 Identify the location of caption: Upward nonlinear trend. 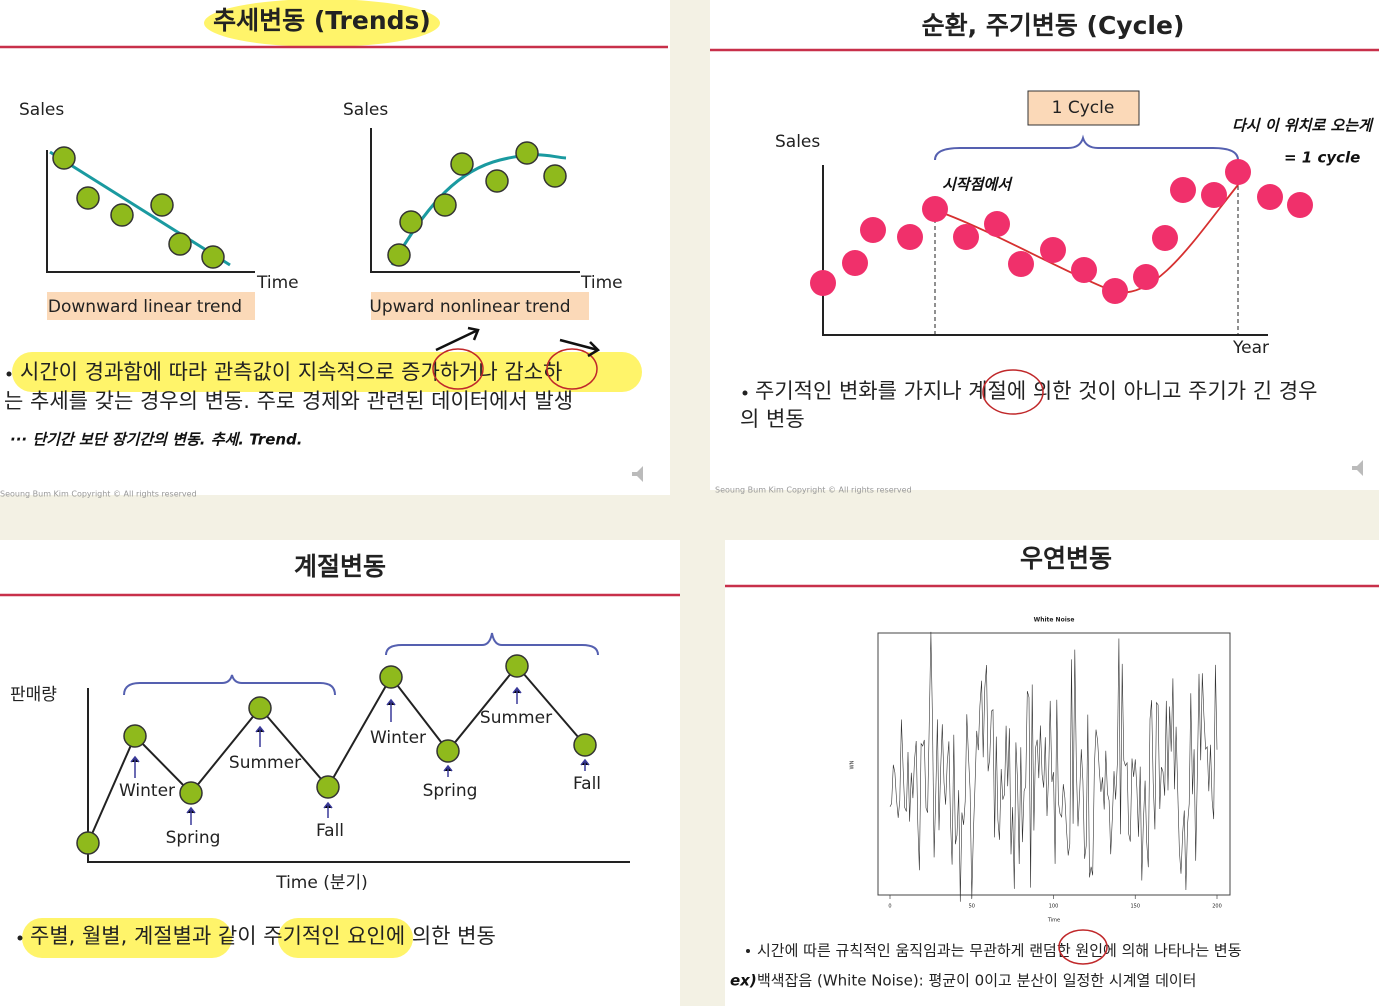
(469, 307).